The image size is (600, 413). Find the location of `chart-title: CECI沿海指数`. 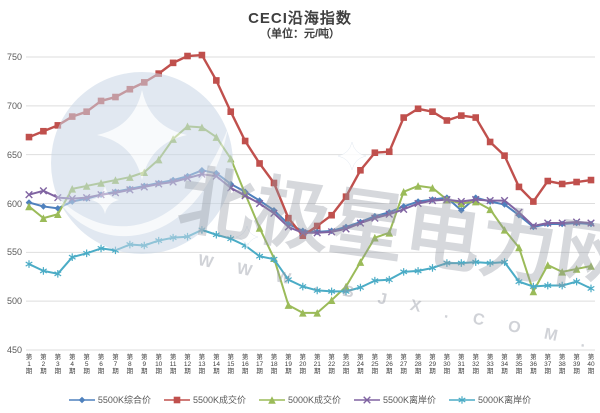

chart-title: CECI沿海指数 is located at coordinates (300, 18).